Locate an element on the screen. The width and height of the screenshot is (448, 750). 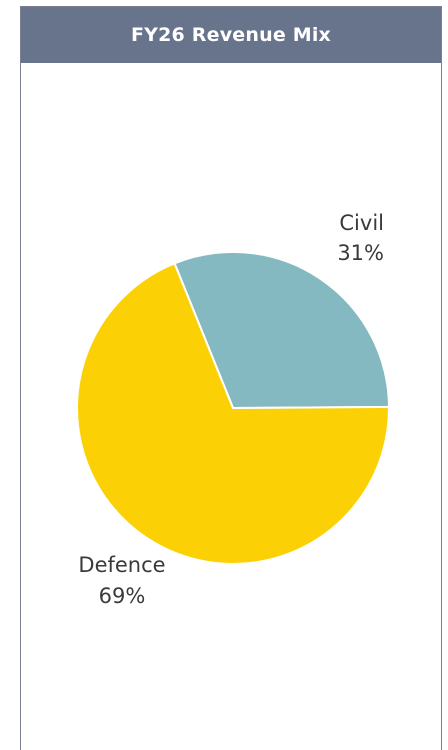
slice-percent-defence: 69% is located at coordinates (122, 596).